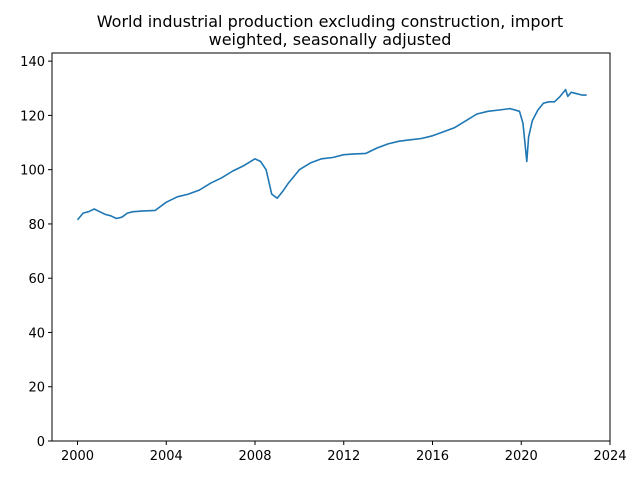 Image resolution: width=640 pixels, height=480 pixels. What do you see at coordinates (343, 456) in the screenshot?
I see `x-tick-label: 2012` at bounding box center [343, 456].